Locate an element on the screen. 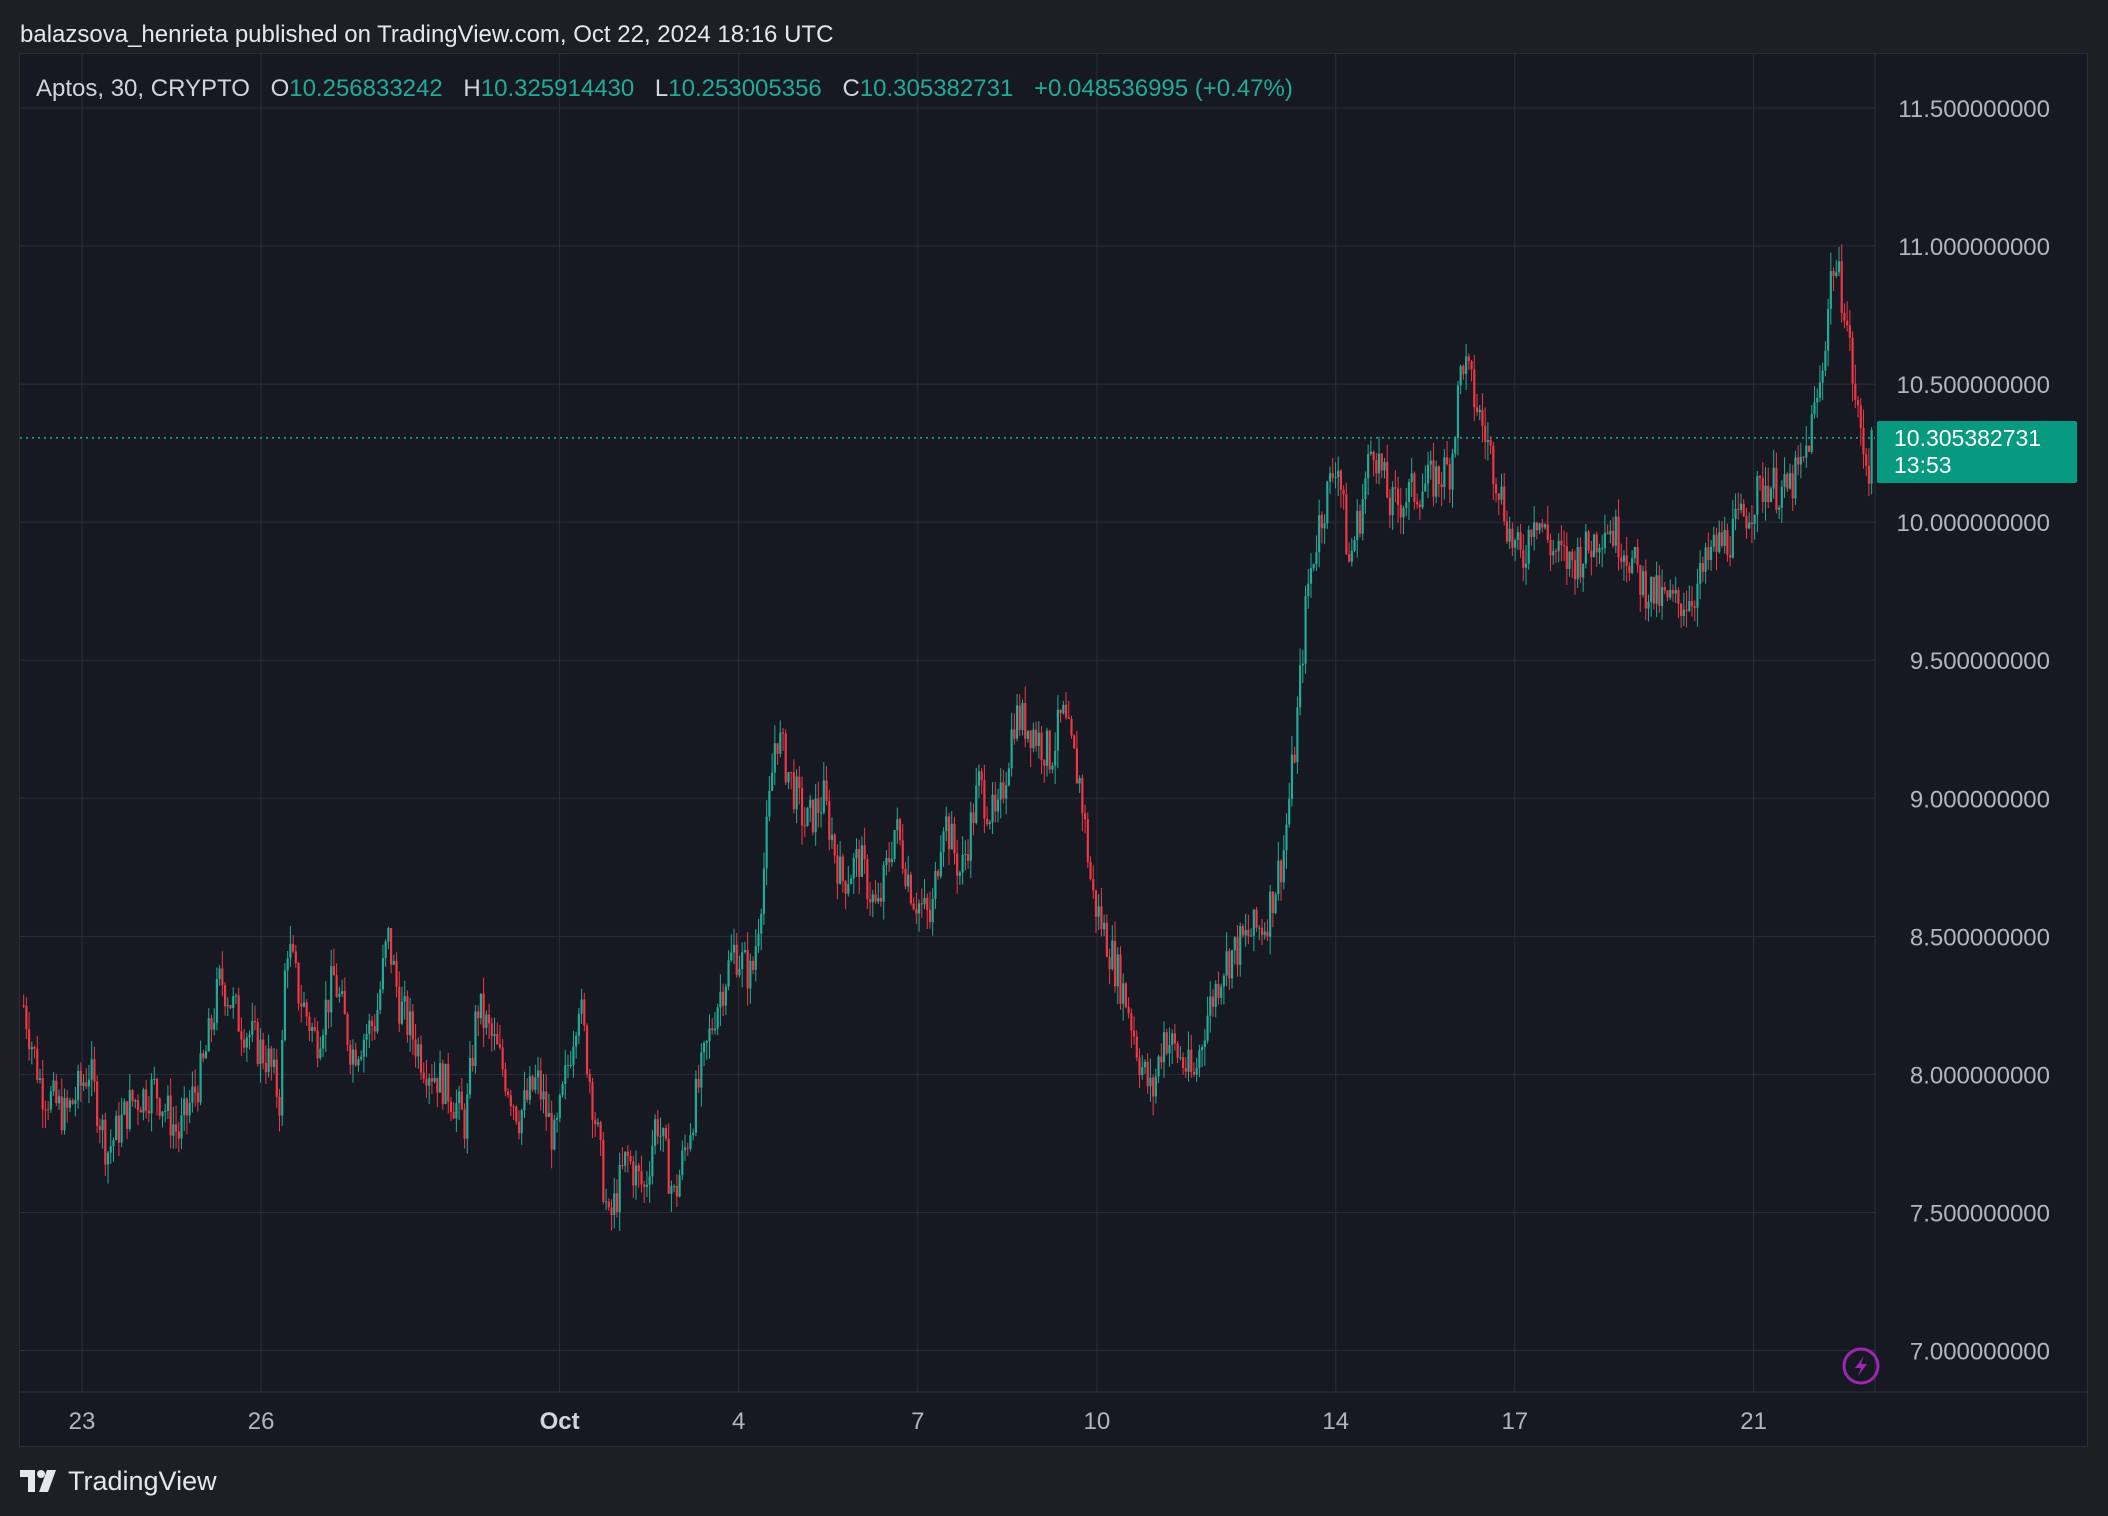 Image resolution: width=2108 pixels, height=1516 pixels. tradingview-logo-icon is located at coordinates (40, 1481).